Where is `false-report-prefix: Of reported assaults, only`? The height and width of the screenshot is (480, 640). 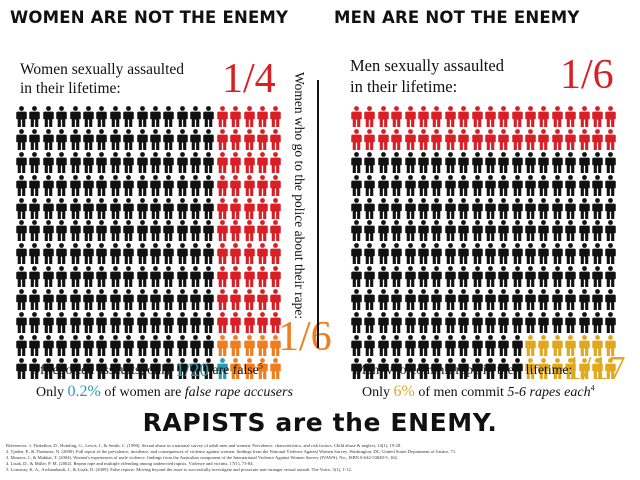 false-report-prefix: Of reported assaults, only is located at coordinates (101, 369).